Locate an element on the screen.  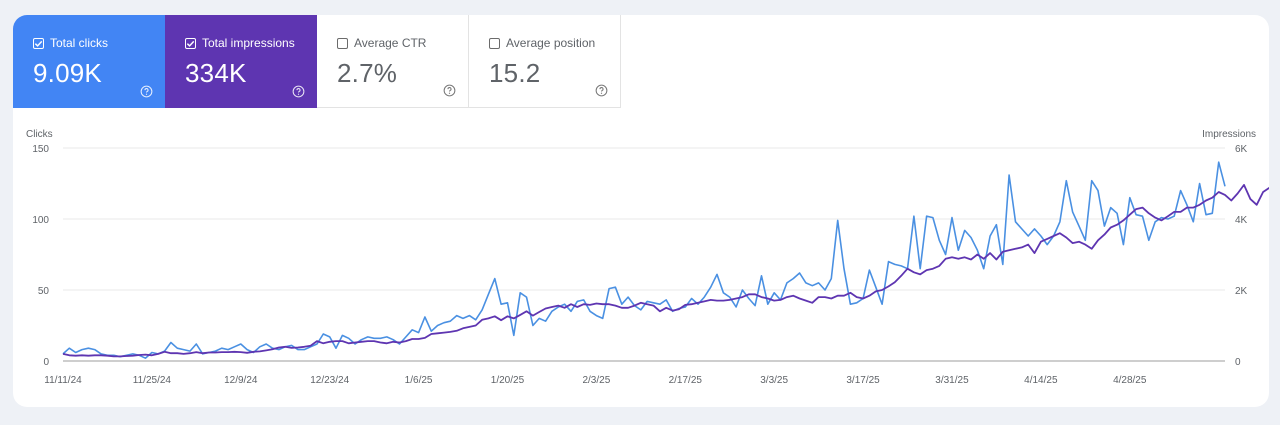
right-axis-tick-label: 4K is located at coordinates (1241, 220).